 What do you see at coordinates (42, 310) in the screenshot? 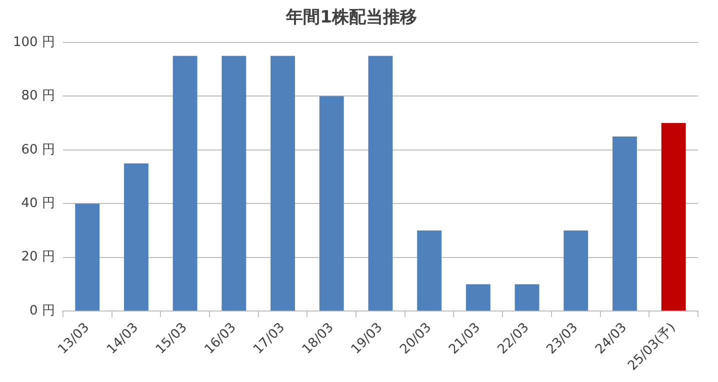
I see `y-tick-label: 0 円` at bounding box center [42, 310].